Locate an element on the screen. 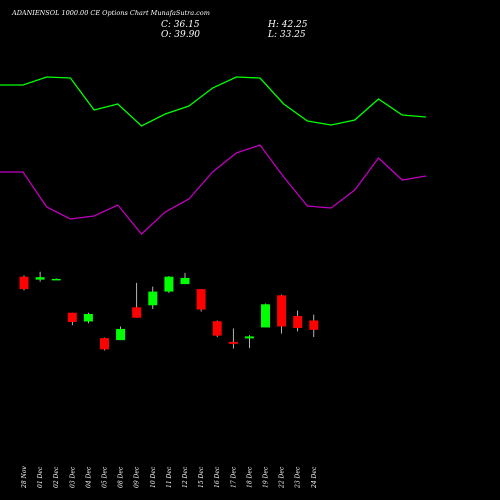 The height and width of the screenshot is (500, 500). x-tick-label: 01 Dec is located at coordinates (40, 477).